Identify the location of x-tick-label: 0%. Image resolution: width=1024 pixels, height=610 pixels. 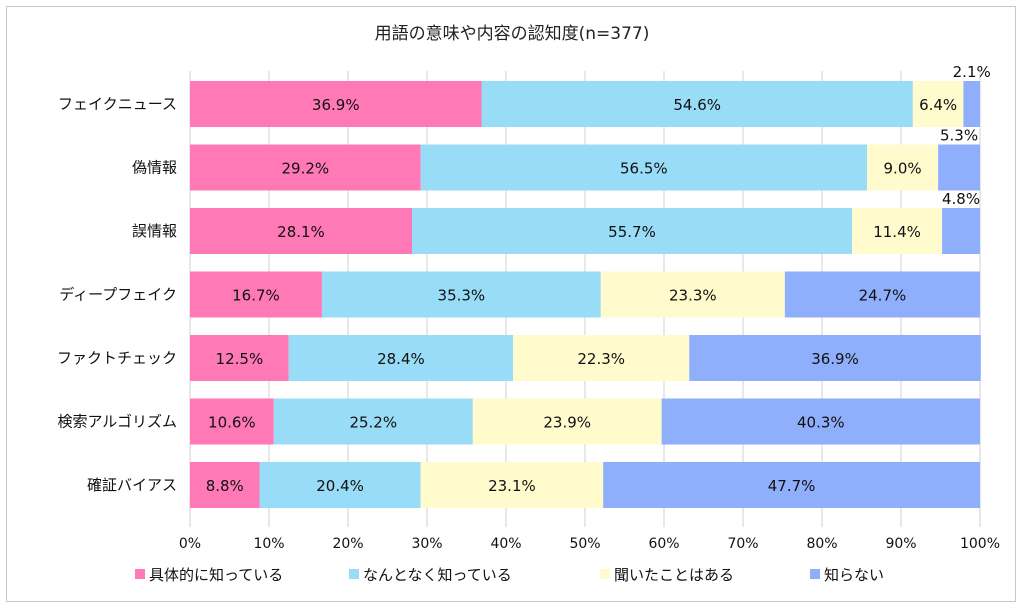
(190, 544).